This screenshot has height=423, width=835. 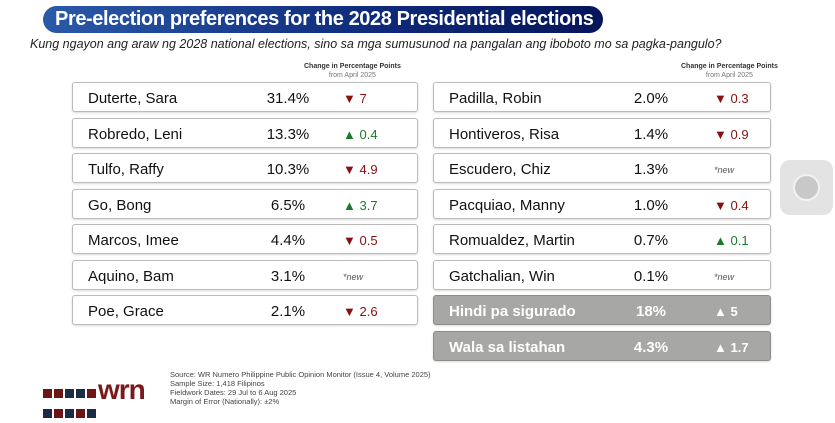 What do you see at coordinates (131, 276) in the screenshot?
I see `candidate-name: Aquino, Bam` at bounding box center [131, 276].